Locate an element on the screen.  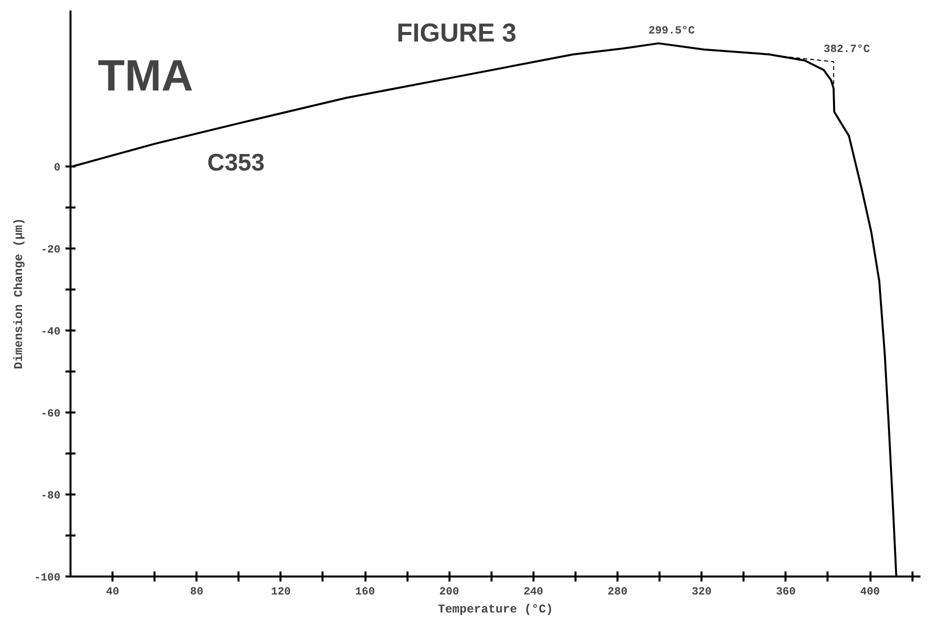
y-tick-label: -100 is located at coordinates (47, 578).